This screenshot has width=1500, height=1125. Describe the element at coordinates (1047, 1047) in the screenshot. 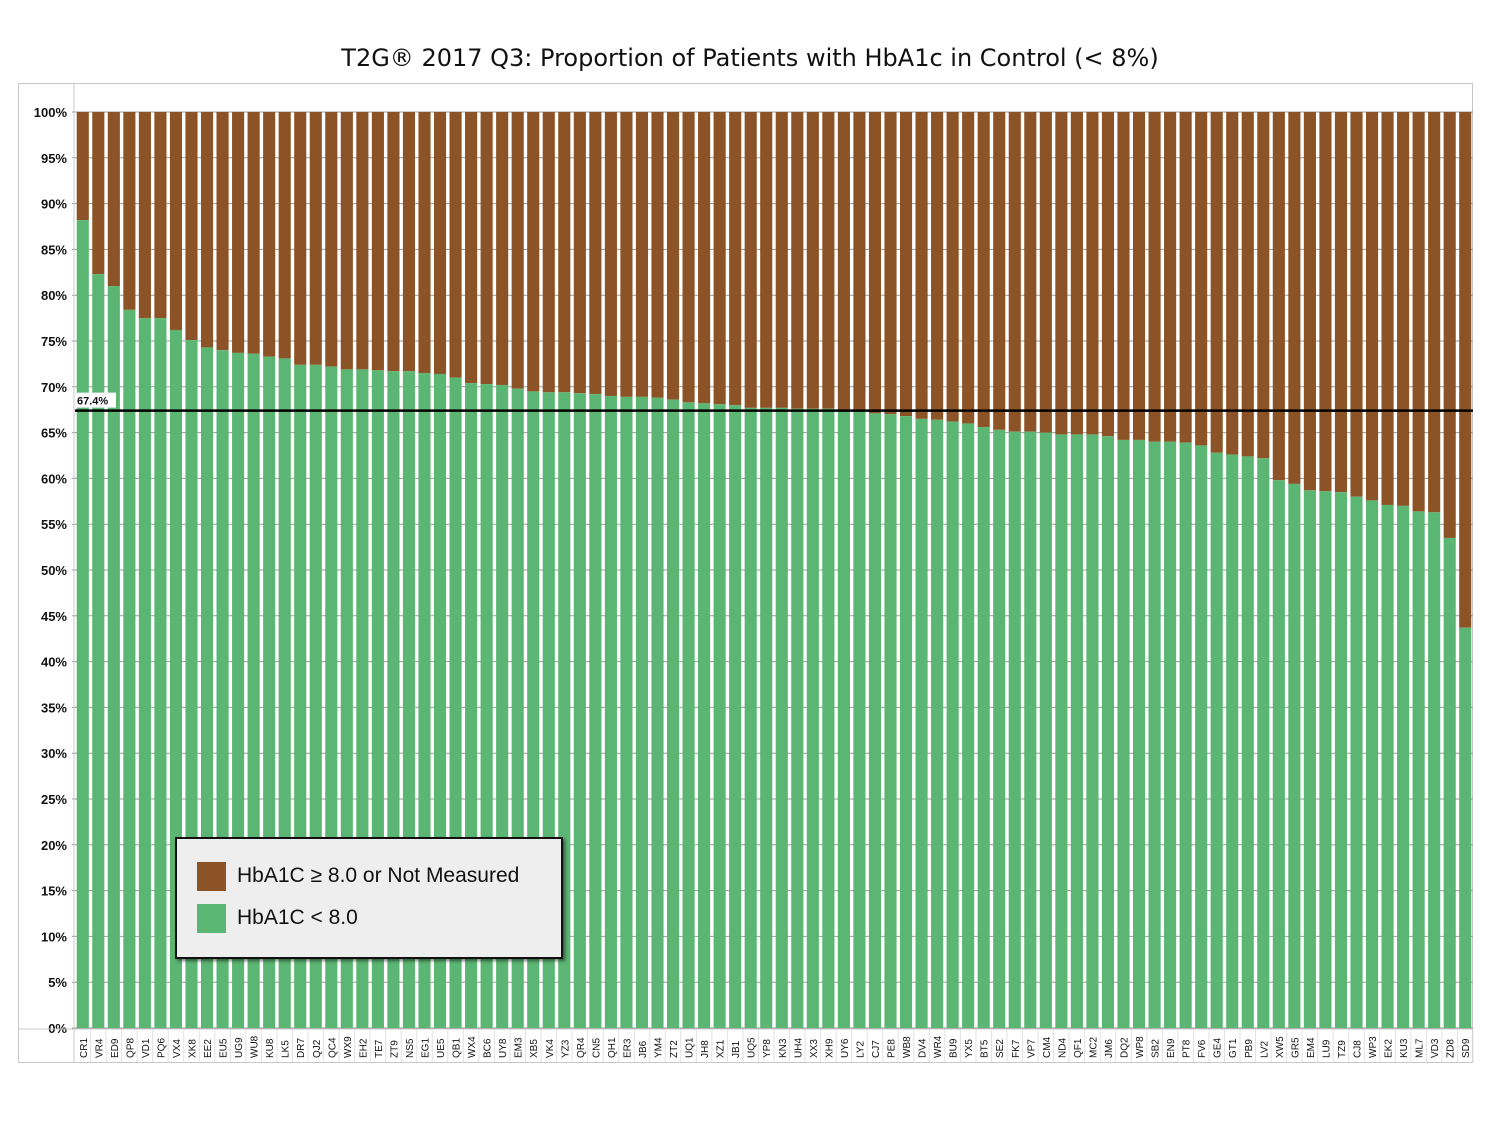

I see `x-tick-label: CM4` at that location.